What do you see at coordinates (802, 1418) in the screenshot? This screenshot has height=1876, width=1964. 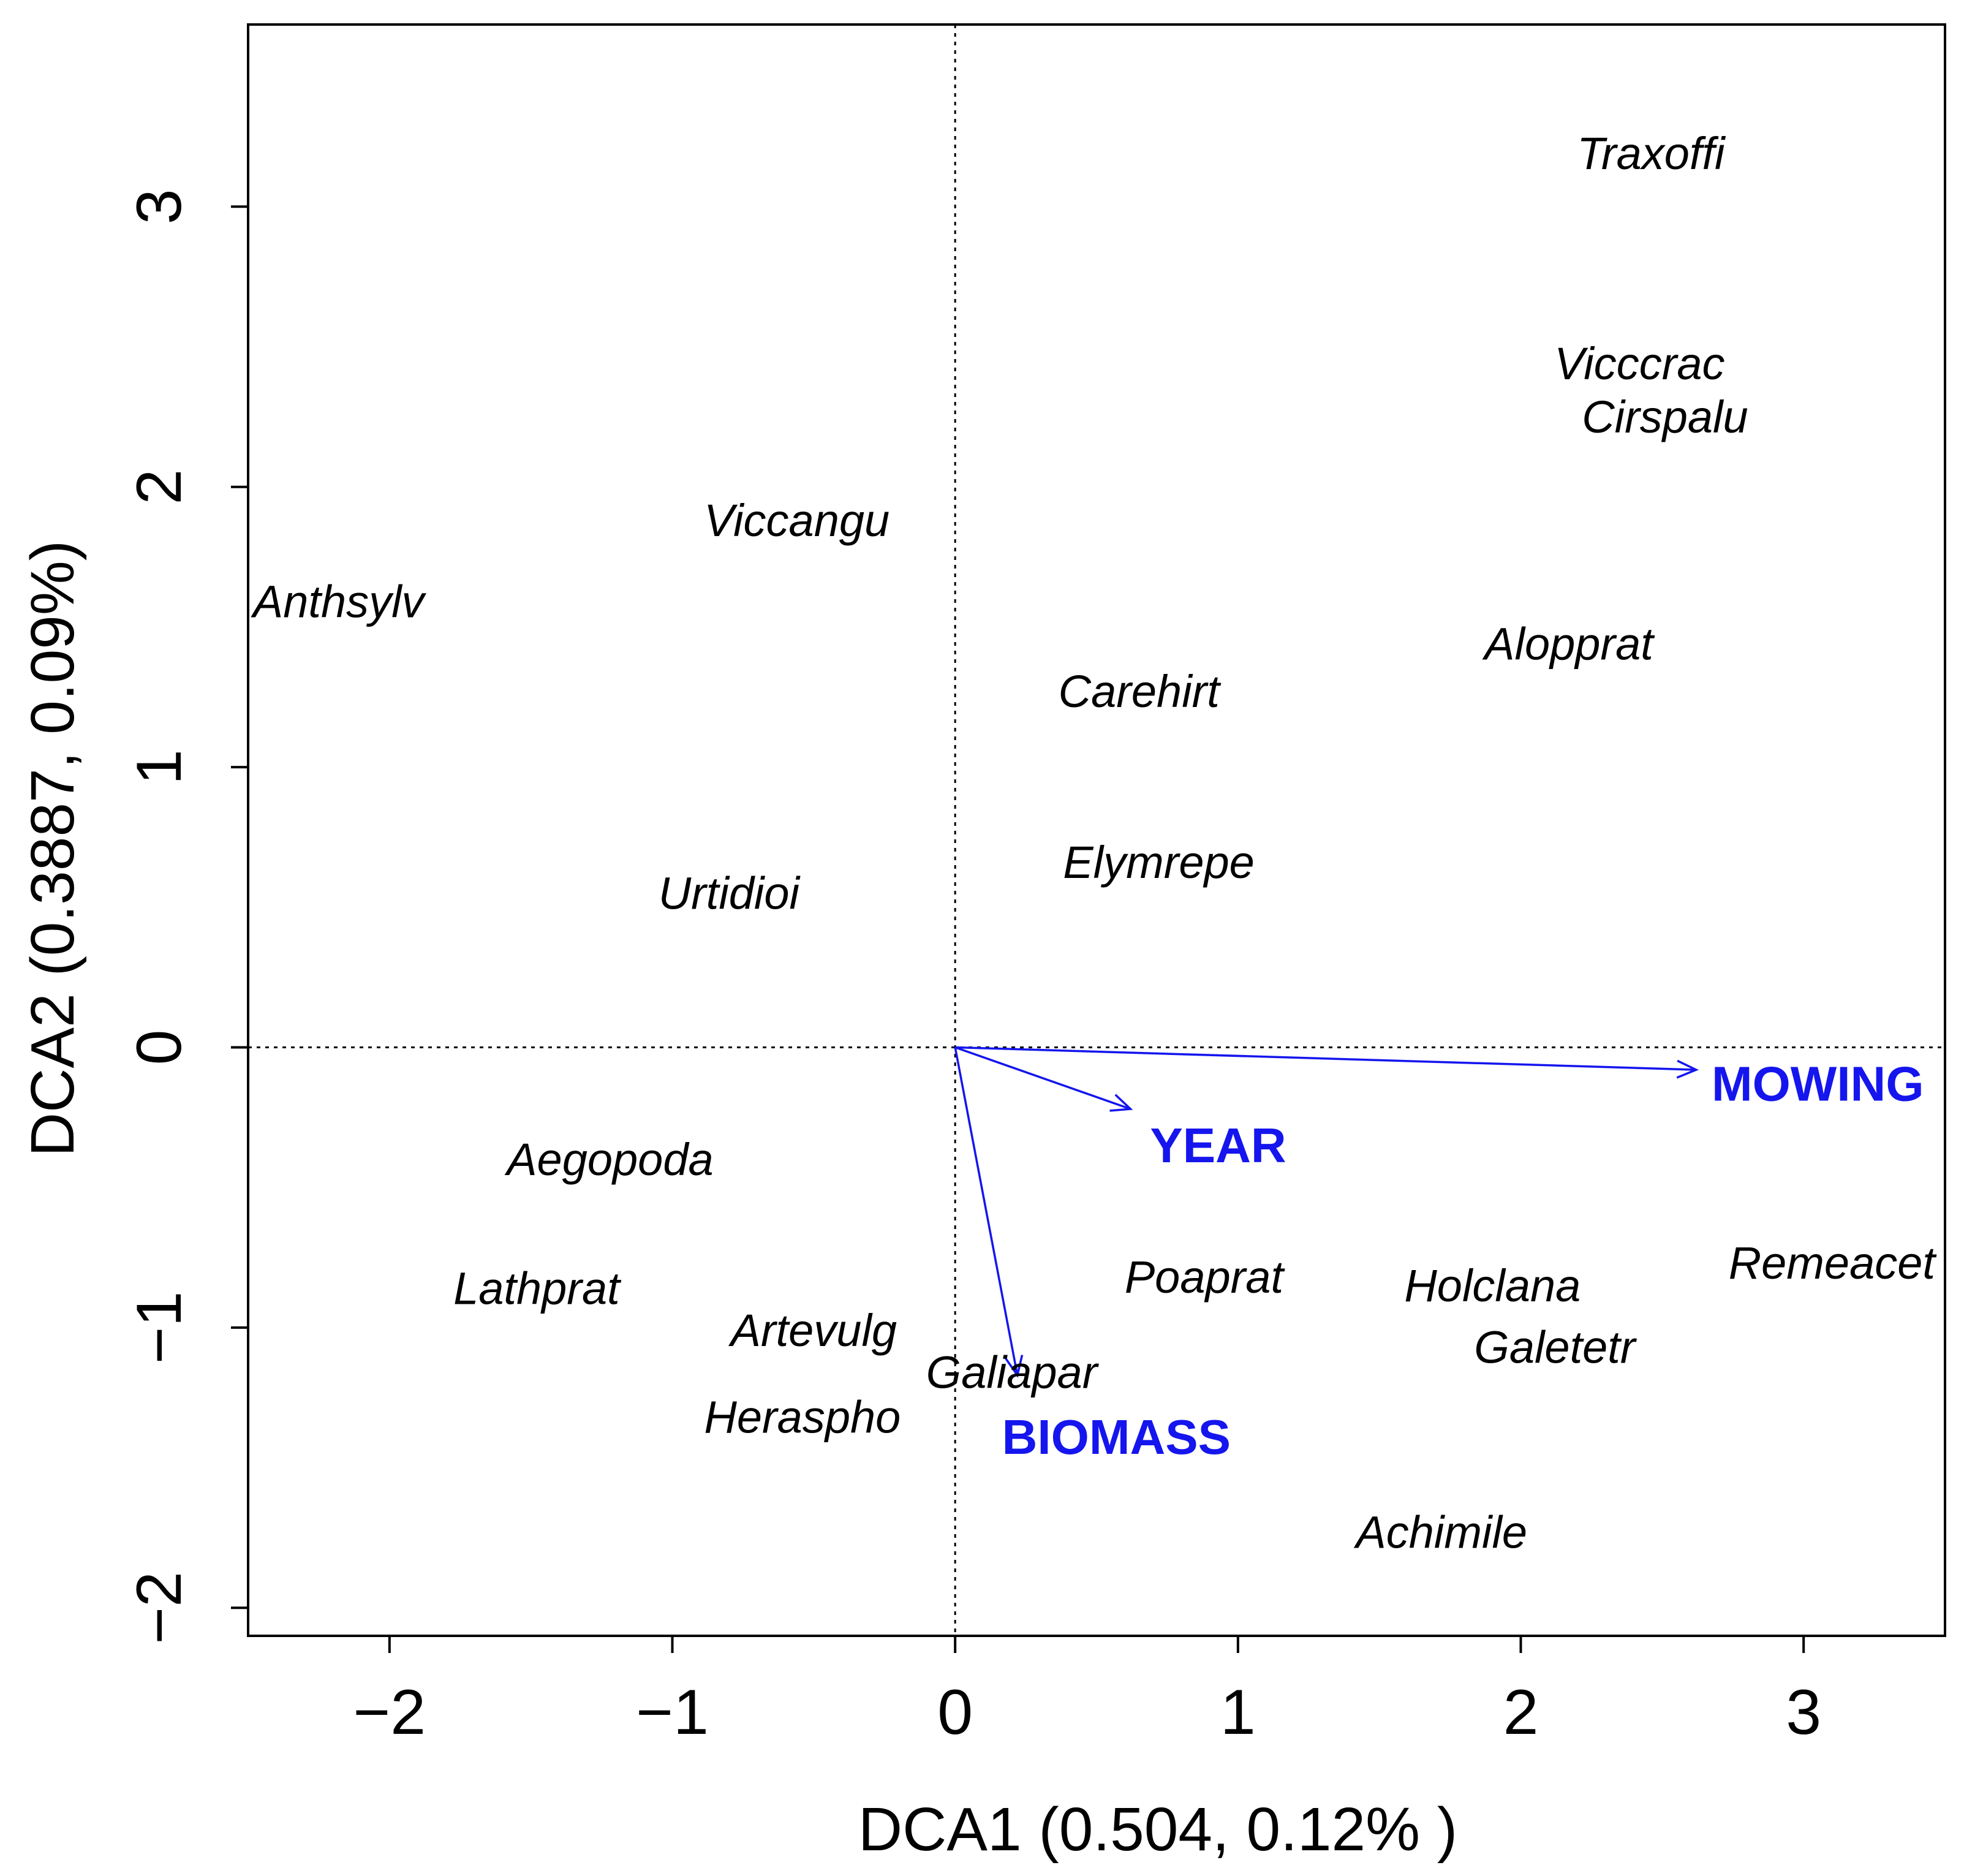 I see `species-label-heraspho: Heraspho` at bounding box center [802, 1418].